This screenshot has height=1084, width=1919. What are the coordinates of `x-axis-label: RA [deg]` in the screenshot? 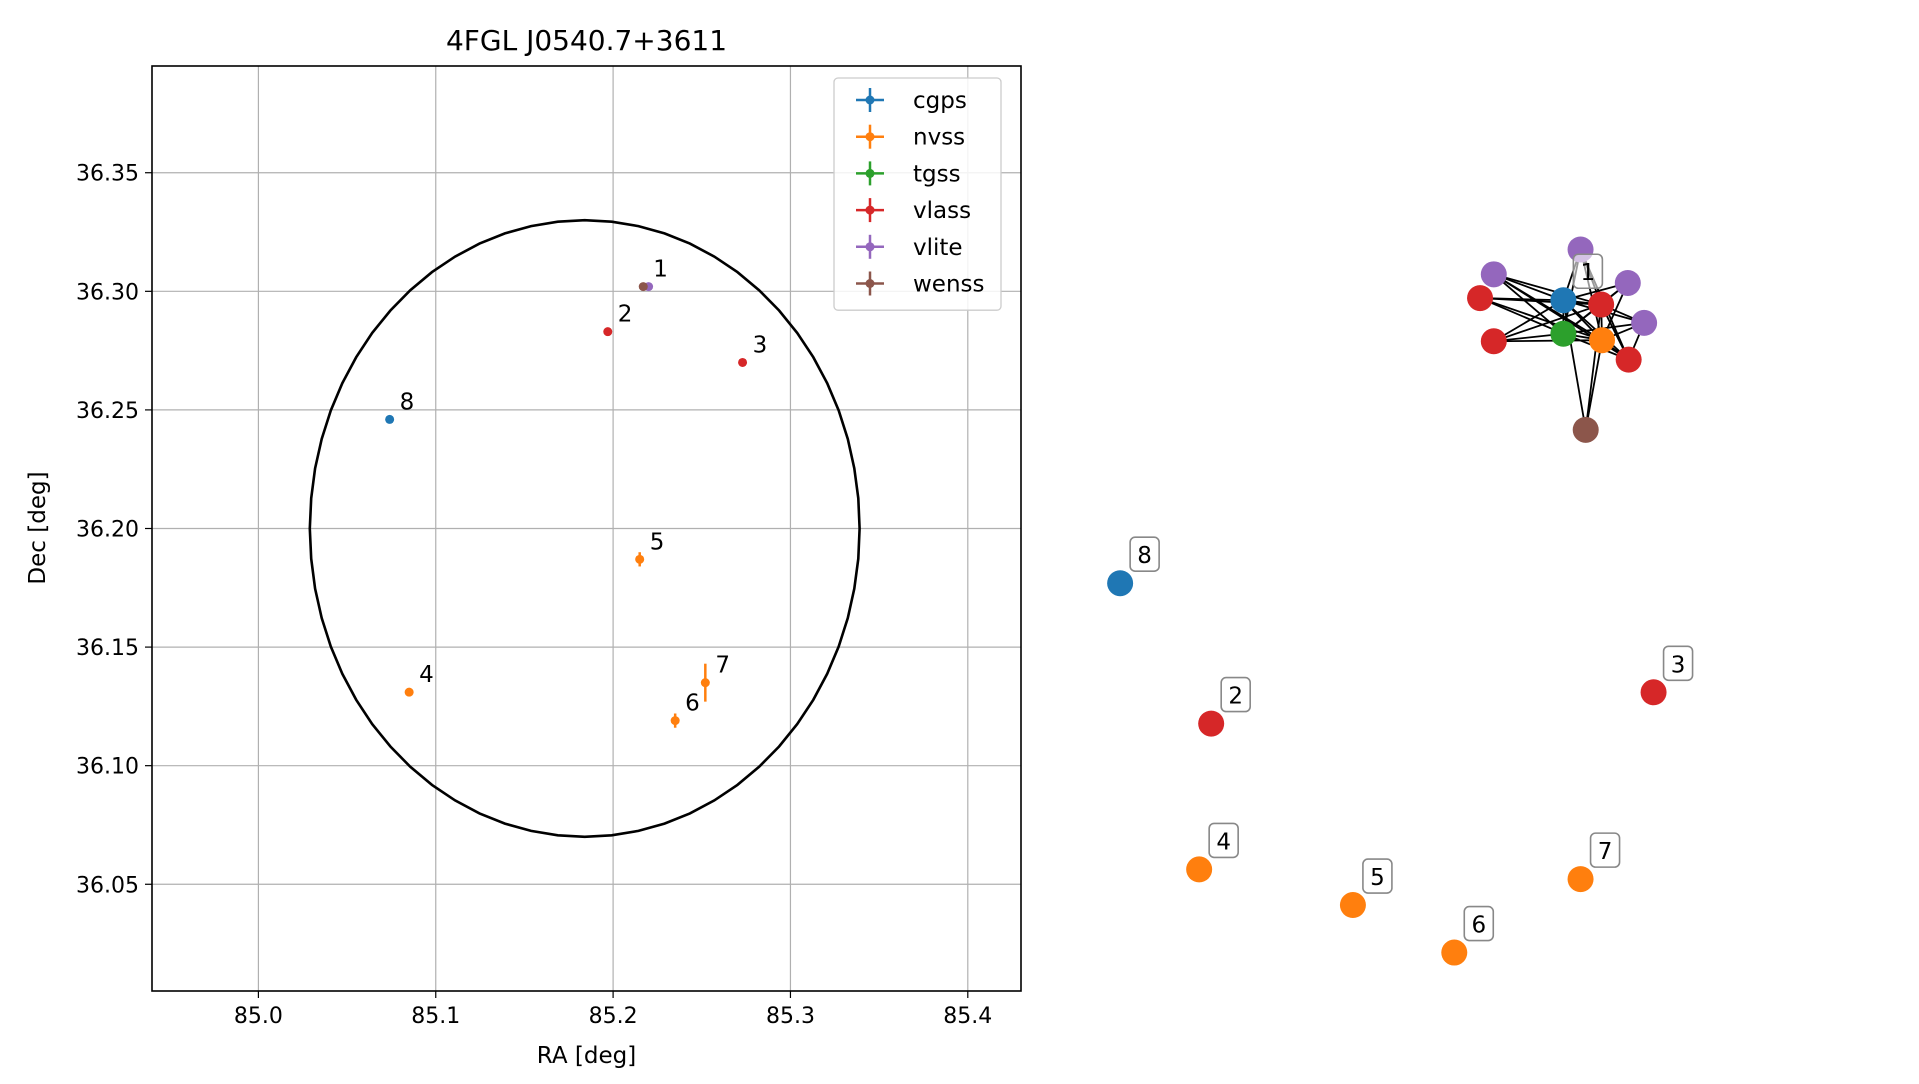 It's located at (586, 1056).